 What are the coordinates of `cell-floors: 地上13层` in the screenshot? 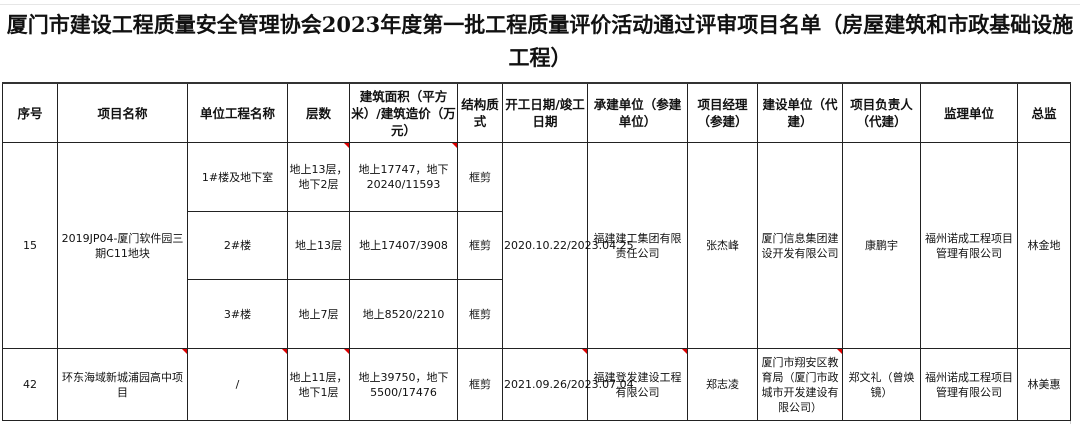 It's located at (318, 245).